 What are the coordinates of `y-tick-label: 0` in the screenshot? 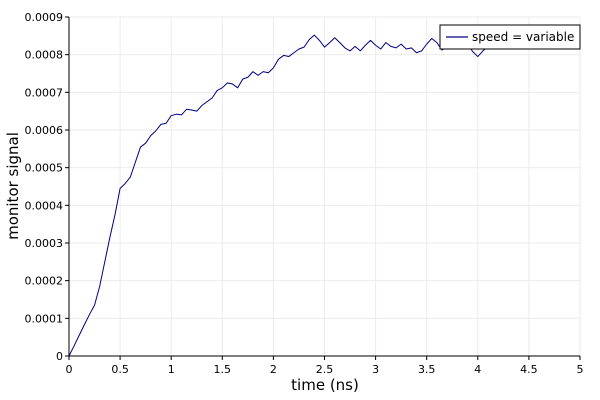 It's located at (59, 356).